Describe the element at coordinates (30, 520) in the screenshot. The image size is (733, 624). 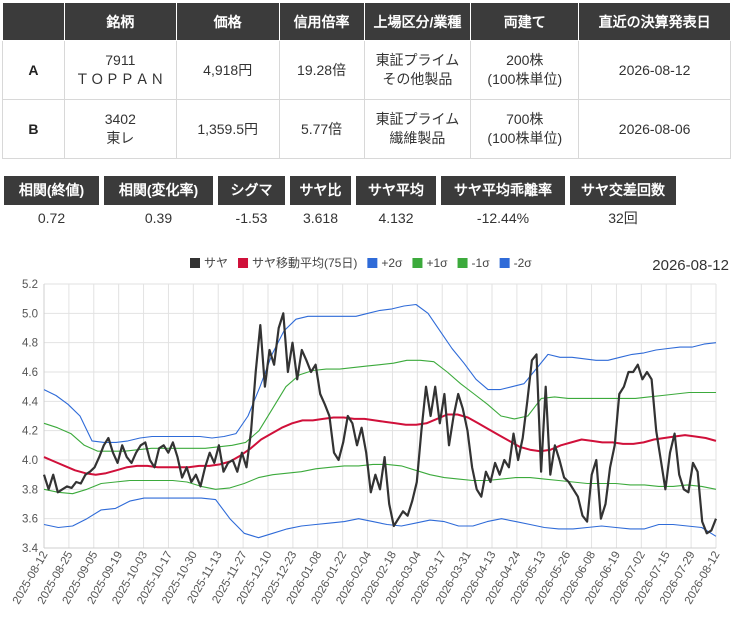
I see `y-tick-label: 3.6` at that location.